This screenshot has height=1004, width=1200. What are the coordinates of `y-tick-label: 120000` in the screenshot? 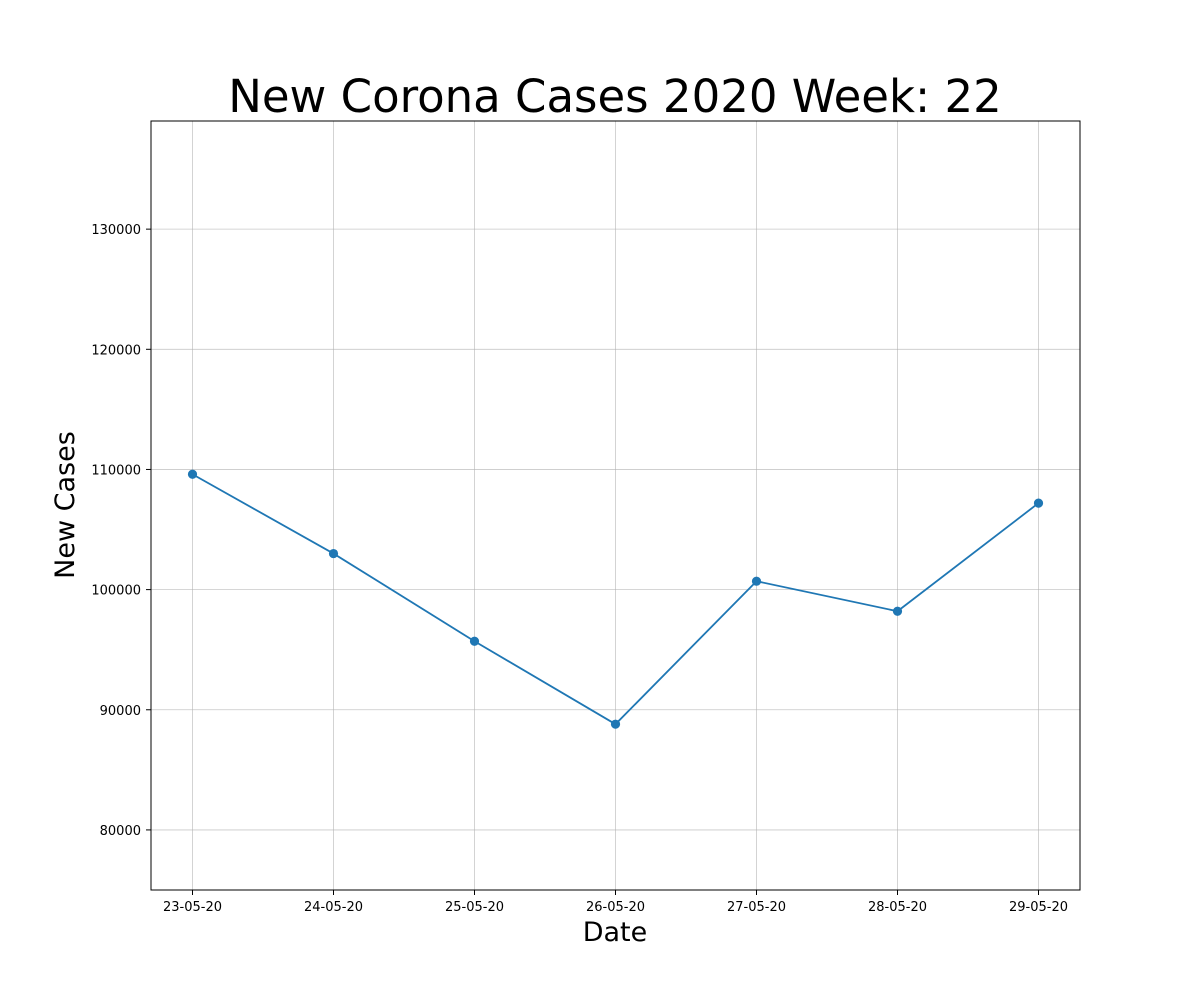 It's located at (116, 350).